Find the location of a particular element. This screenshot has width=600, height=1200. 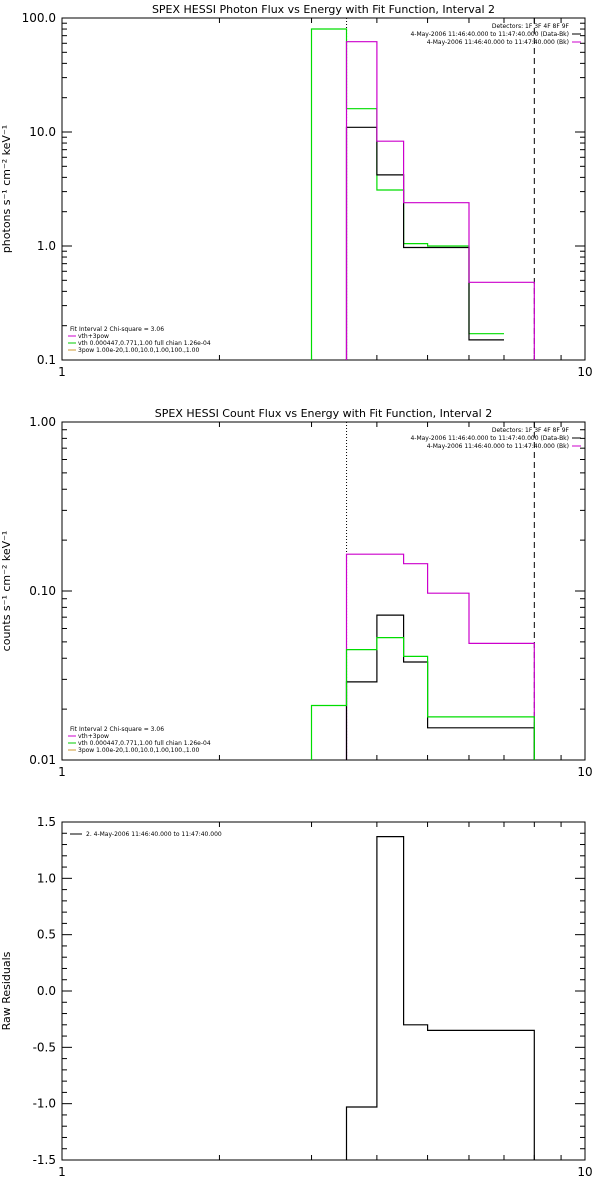

y-tick-label: 0.10 is located at coordinates (42, 591).